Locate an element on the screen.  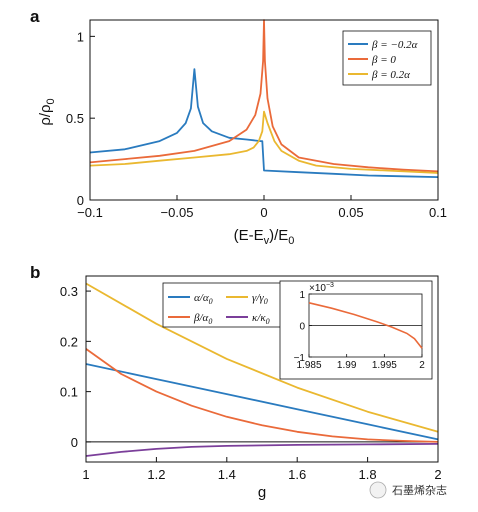
panel-a-y-tick-label: 0.5 is located at coordinates (75, 118).